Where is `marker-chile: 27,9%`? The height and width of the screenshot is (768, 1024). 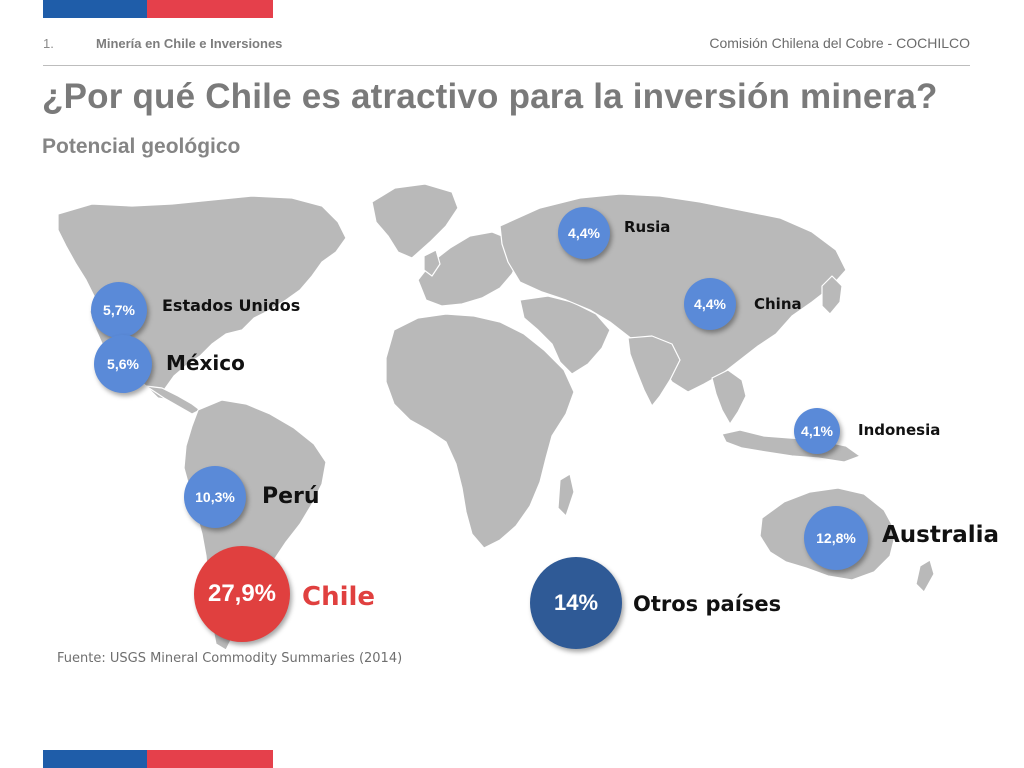 marker-chile: 27,9% is located at coordinates (242, 594).